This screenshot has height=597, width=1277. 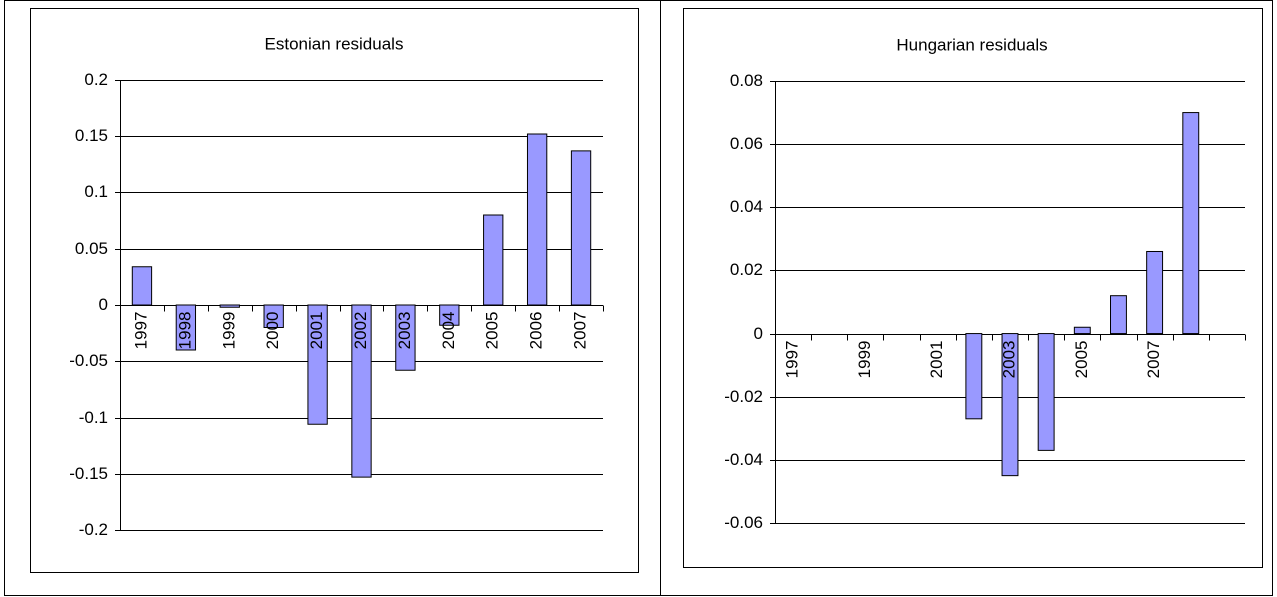 I want to click on y-tick-label: -0.1, so click(x=93, y=417).